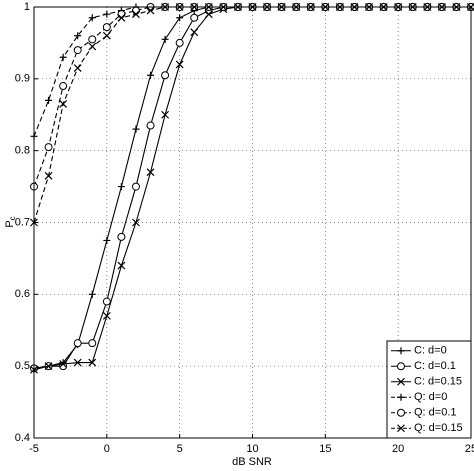 This screenshot has height=471, width=474. I want to click on y-axis-label: Pc, so click(10, 221).